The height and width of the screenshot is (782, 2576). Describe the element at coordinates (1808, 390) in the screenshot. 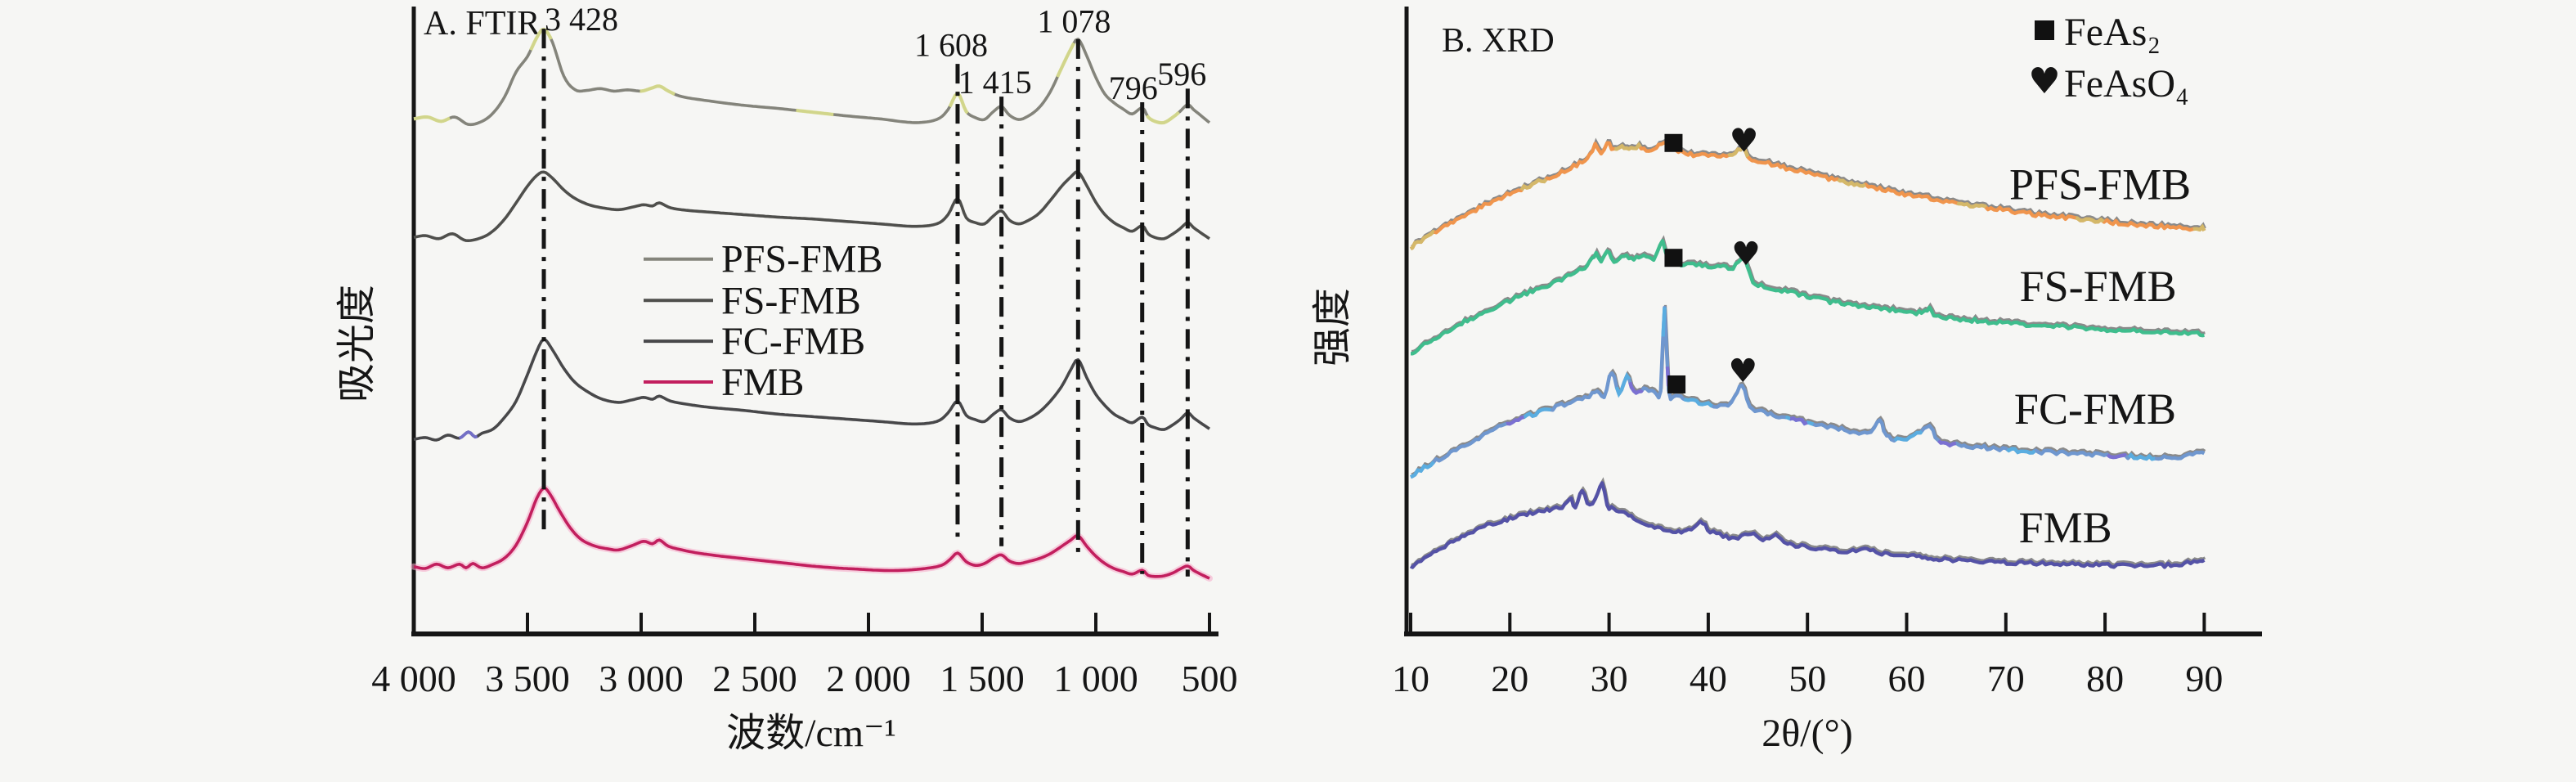

I see `xrd-curve-fc-fmb-shadow` at that location.